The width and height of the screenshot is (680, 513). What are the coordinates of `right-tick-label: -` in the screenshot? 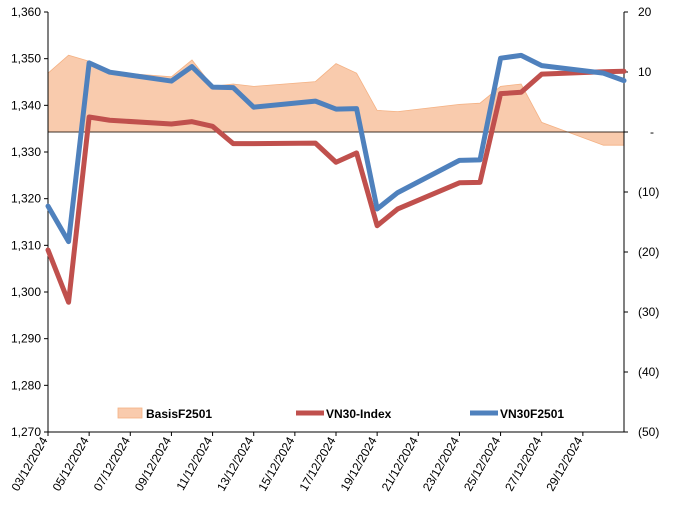 It's located at (652, 132).